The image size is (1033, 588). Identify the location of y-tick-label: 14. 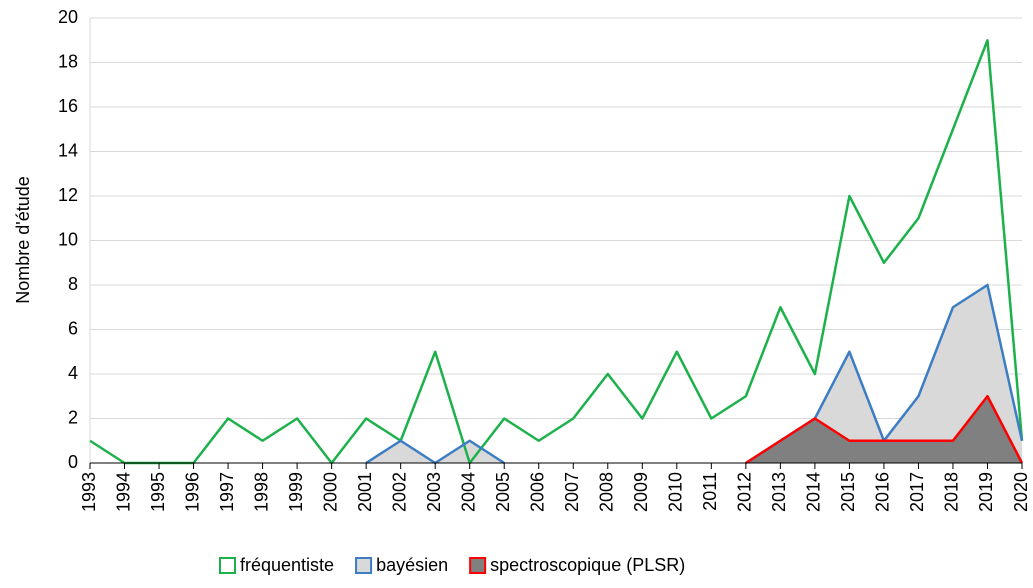
(68, 150).